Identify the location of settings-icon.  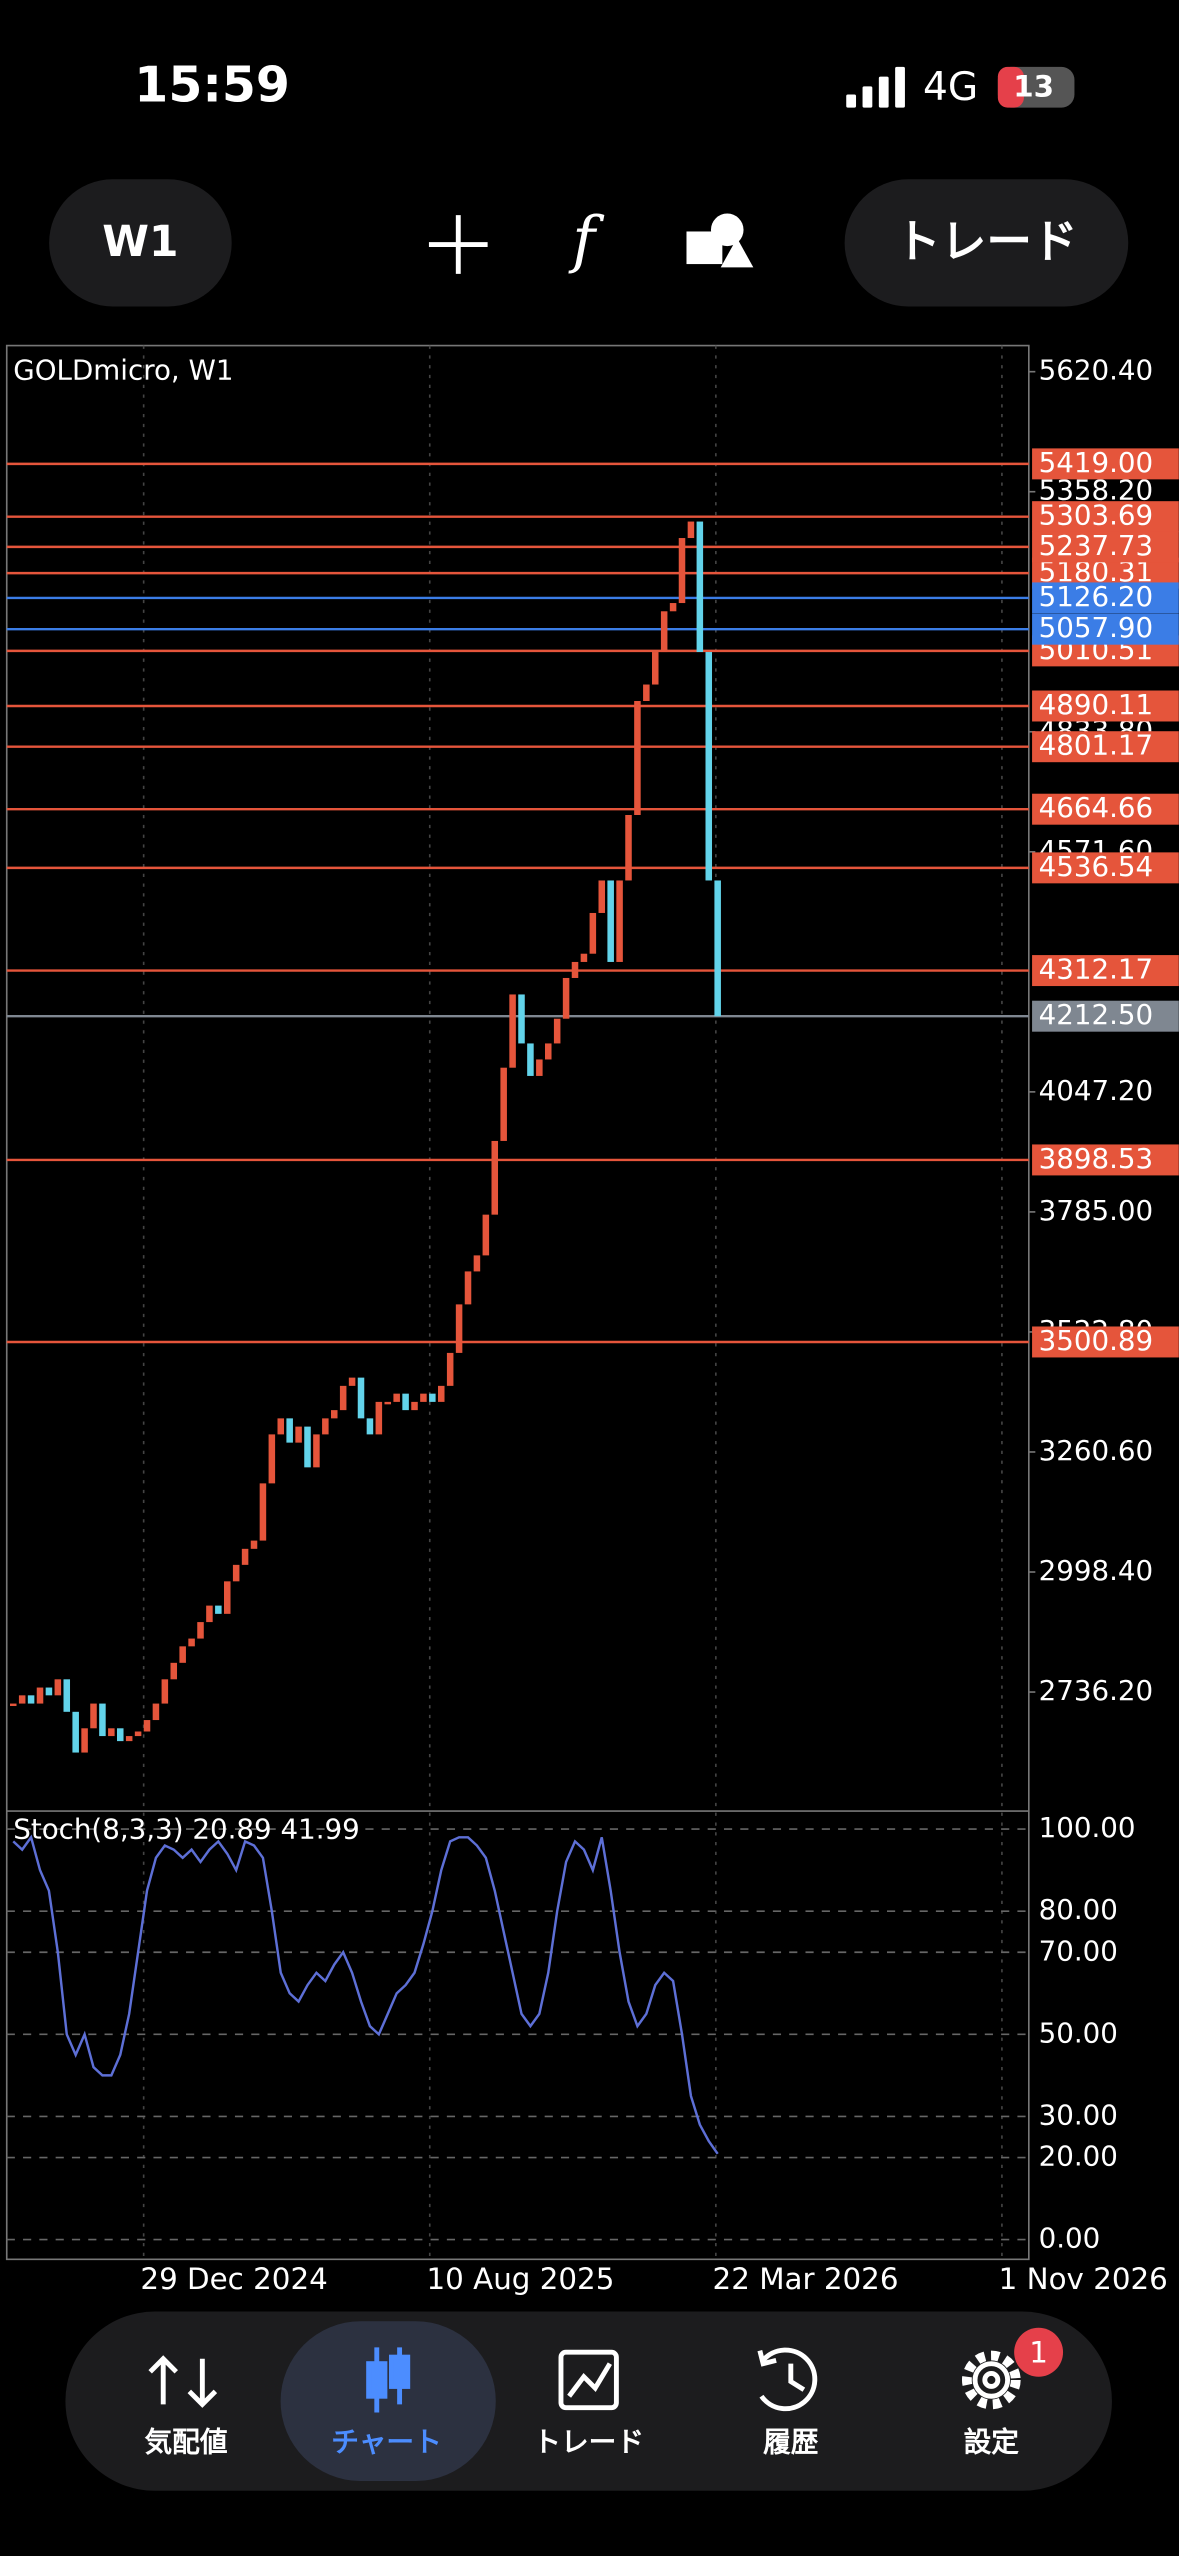
(991, 2380).